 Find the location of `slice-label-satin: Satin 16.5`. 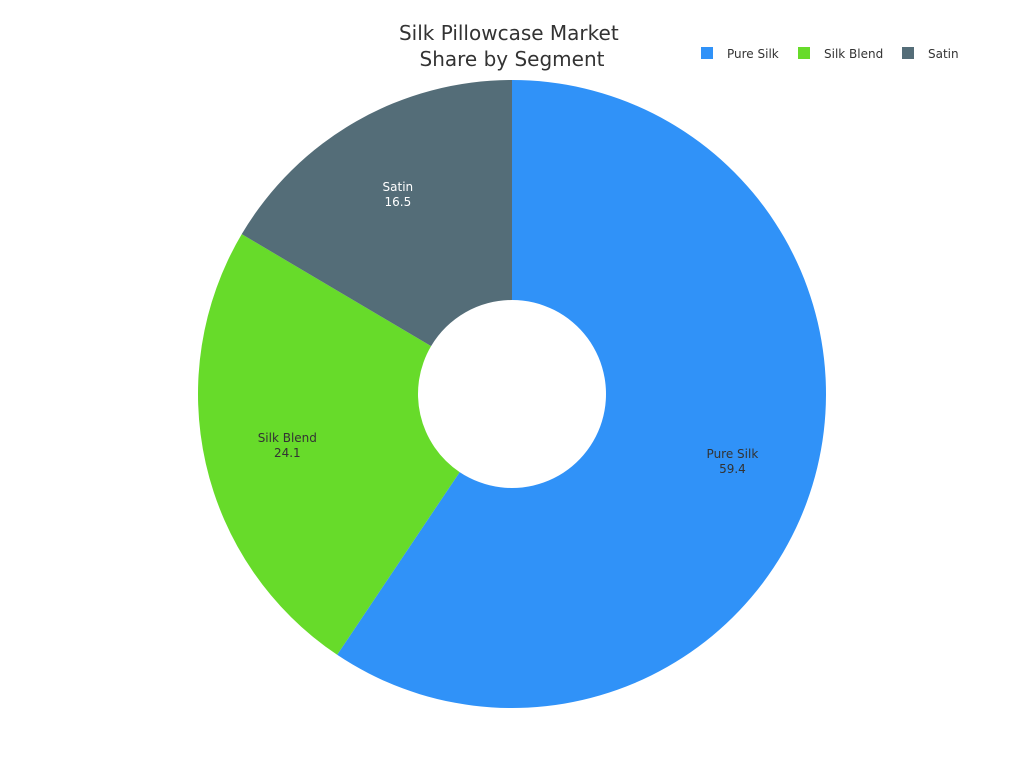

slice-label-satin: Satin 16.5 is located at coordinates (398, 194).